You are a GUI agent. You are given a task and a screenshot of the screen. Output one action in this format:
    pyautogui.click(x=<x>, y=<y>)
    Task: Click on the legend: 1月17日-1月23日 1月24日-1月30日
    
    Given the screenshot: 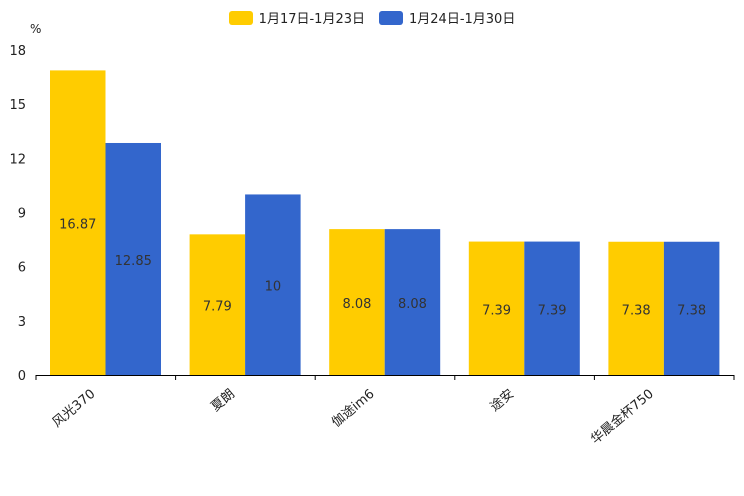 What is the action you would take?
    pyautogui.click(x=372, y=17)
    